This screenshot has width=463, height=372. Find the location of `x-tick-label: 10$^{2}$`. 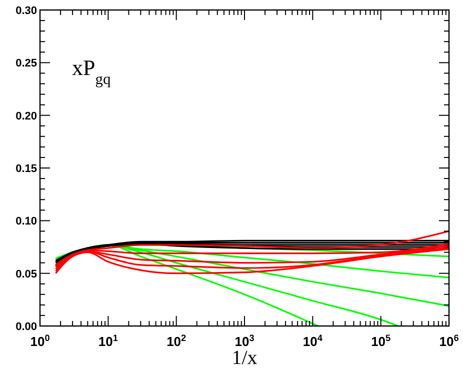

x-tick-label: 10$^{2}$ is located at coordinates (176, 341).